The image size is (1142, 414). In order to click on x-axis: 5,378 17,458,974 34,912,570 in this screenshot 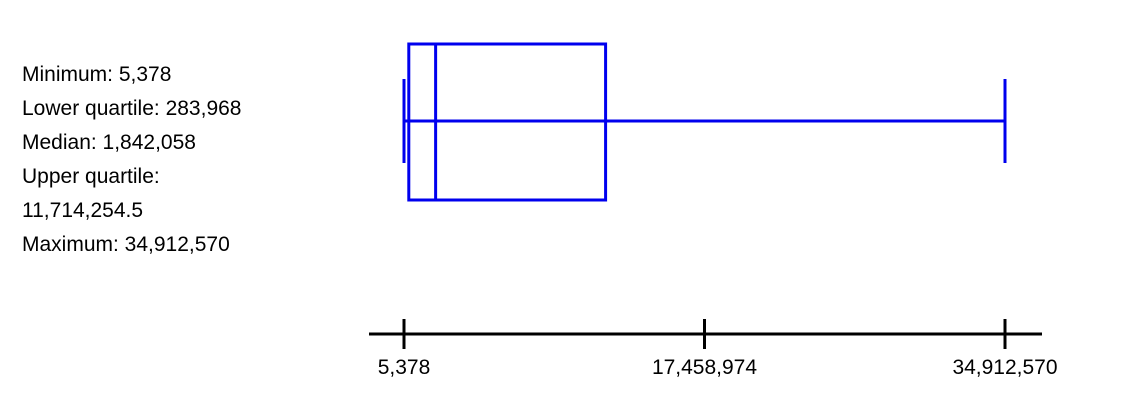, I will do `click(713, 349)`.